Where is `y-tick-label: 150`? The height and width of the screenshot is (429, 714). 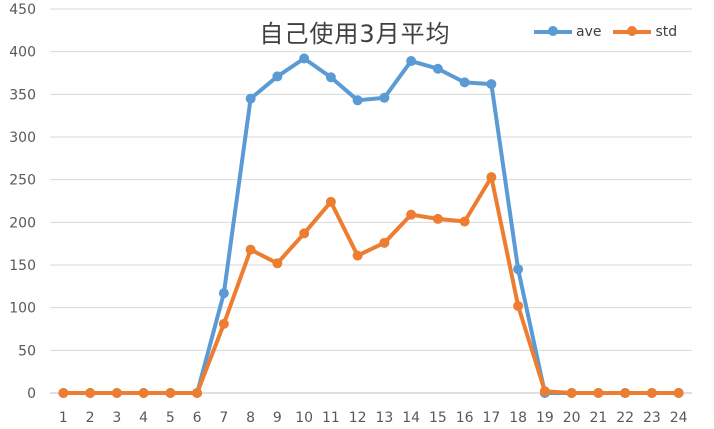
y-tick-label: 150 is located at coordinates (22, 266).